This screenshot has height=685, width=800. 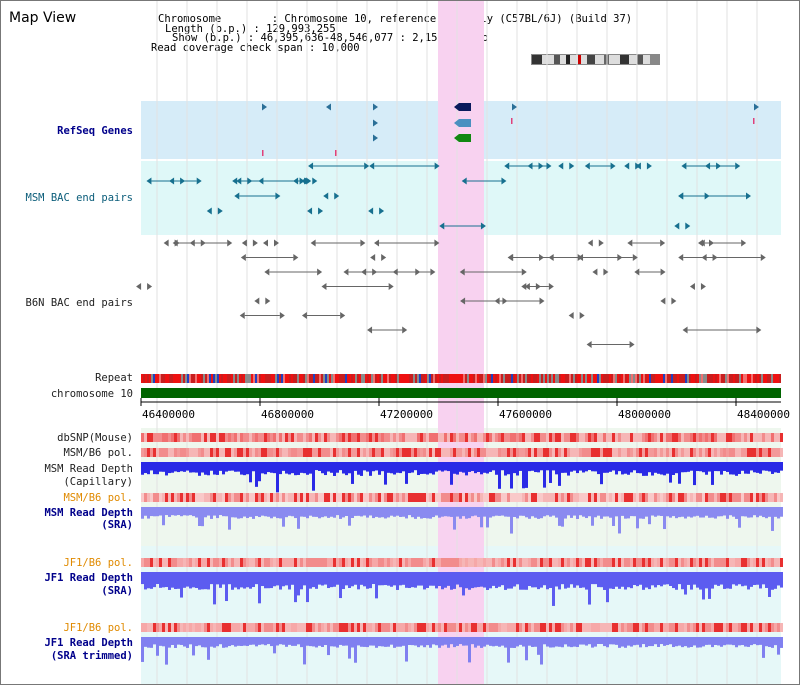 What do you see at coordinates (98, 453) in the screenshot?
I see `track-label-msm-b6-pol: MSM/B6 pol.` at bounding box center [98, 453].